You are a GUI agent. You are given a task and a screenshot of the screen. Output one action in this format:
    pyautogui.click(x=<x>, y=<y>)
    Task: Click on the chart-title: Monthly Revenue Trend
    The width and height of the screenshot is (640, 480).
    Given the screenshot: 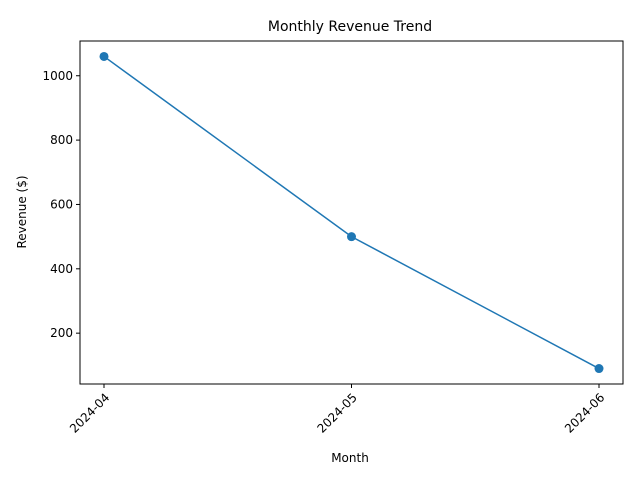 What is the action you would take?
    pyautogui.click(x=350, y=27)
    